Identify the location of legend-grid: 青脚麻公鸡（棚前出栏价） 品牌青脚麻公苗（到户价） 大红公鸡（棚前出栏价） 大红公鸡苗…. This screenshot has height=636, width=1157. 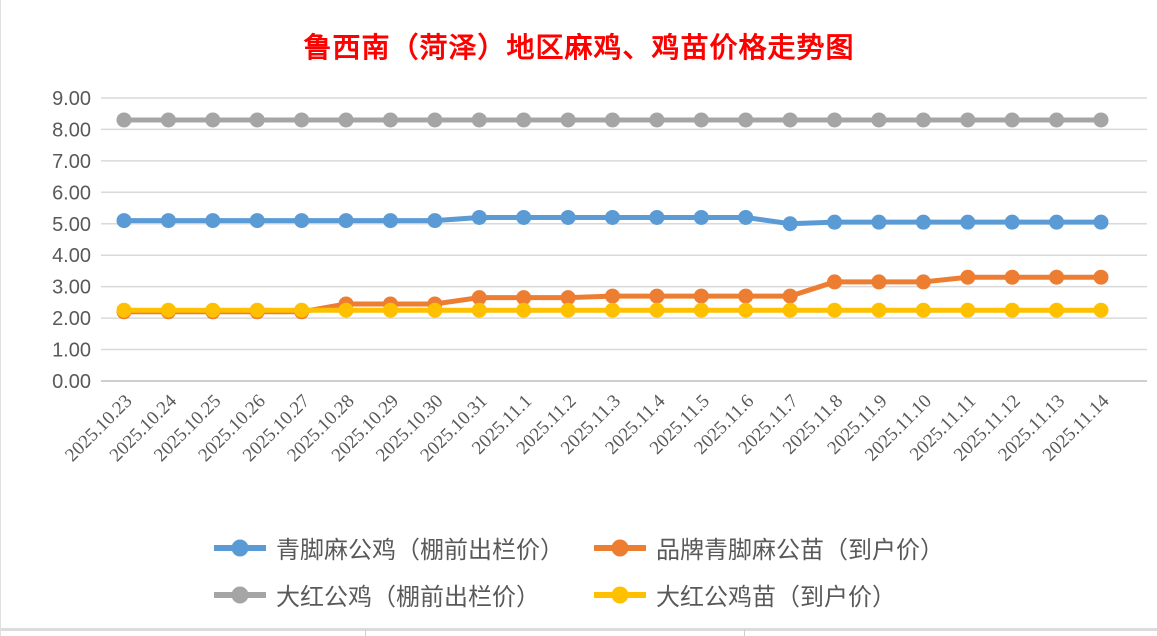
(579, 571).